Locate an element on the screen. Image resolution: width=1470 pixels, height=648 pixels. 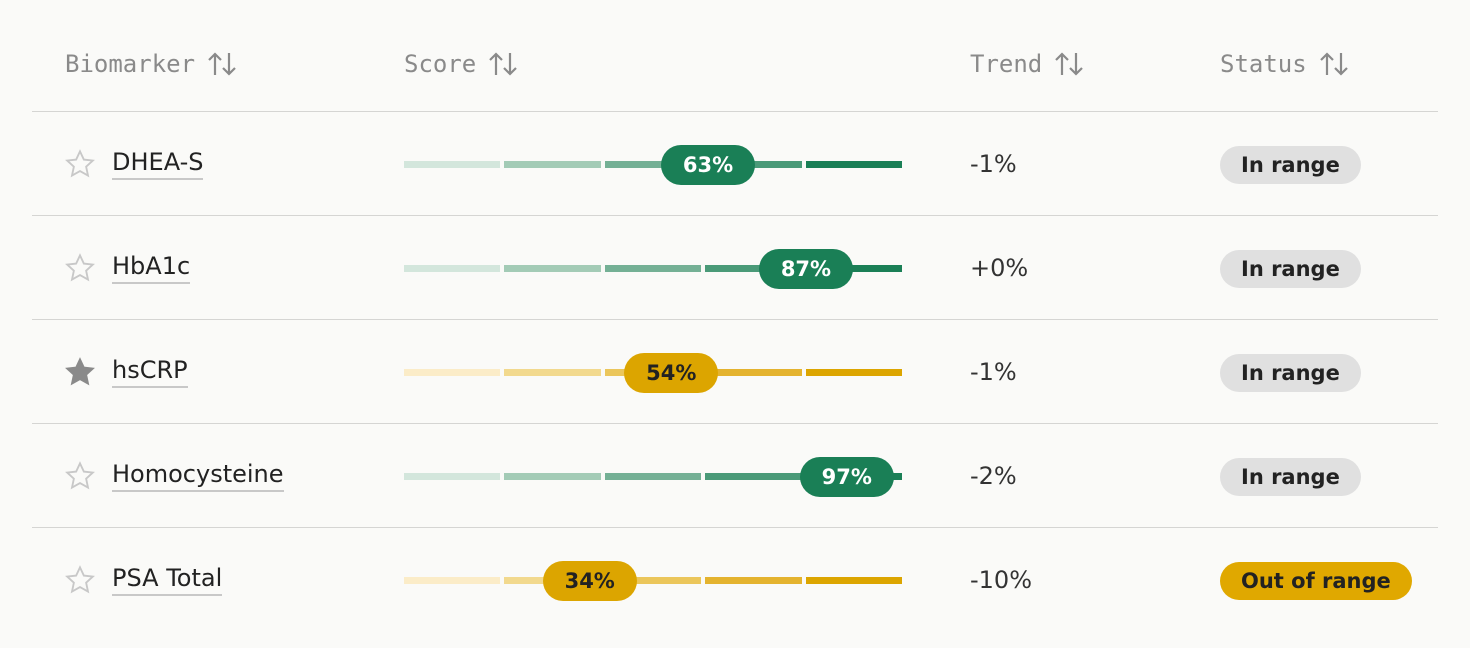
biomarker-name: DHEA-S is located at coordinates (158, 164).